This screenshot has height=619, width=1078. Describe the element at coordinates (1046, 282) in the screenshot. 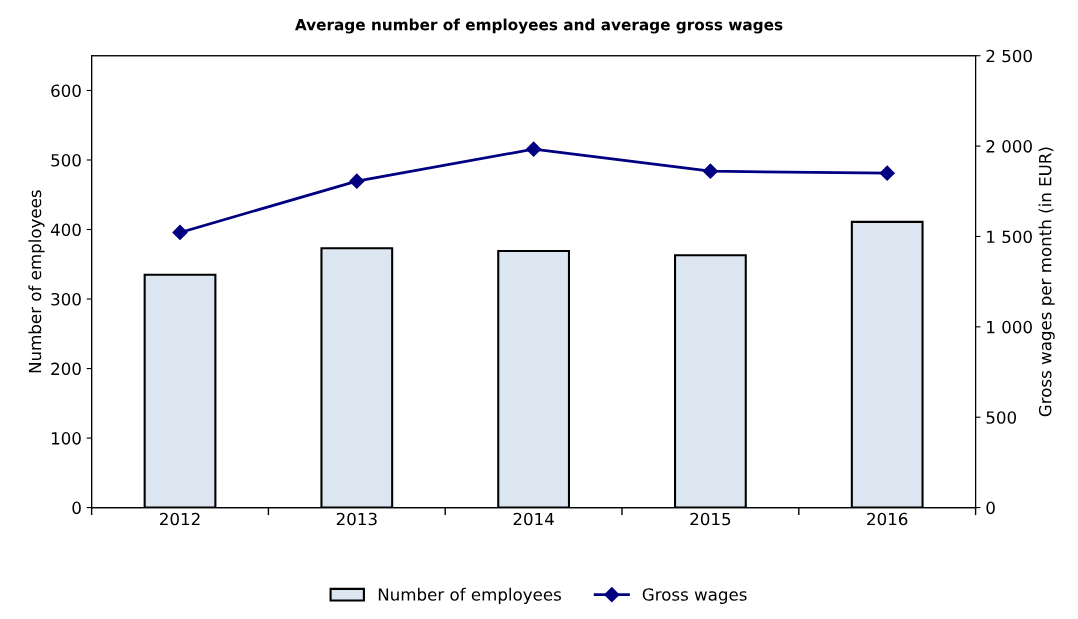

I see `y2-axis-title: Gross wages per month (in EUR)` at that location.